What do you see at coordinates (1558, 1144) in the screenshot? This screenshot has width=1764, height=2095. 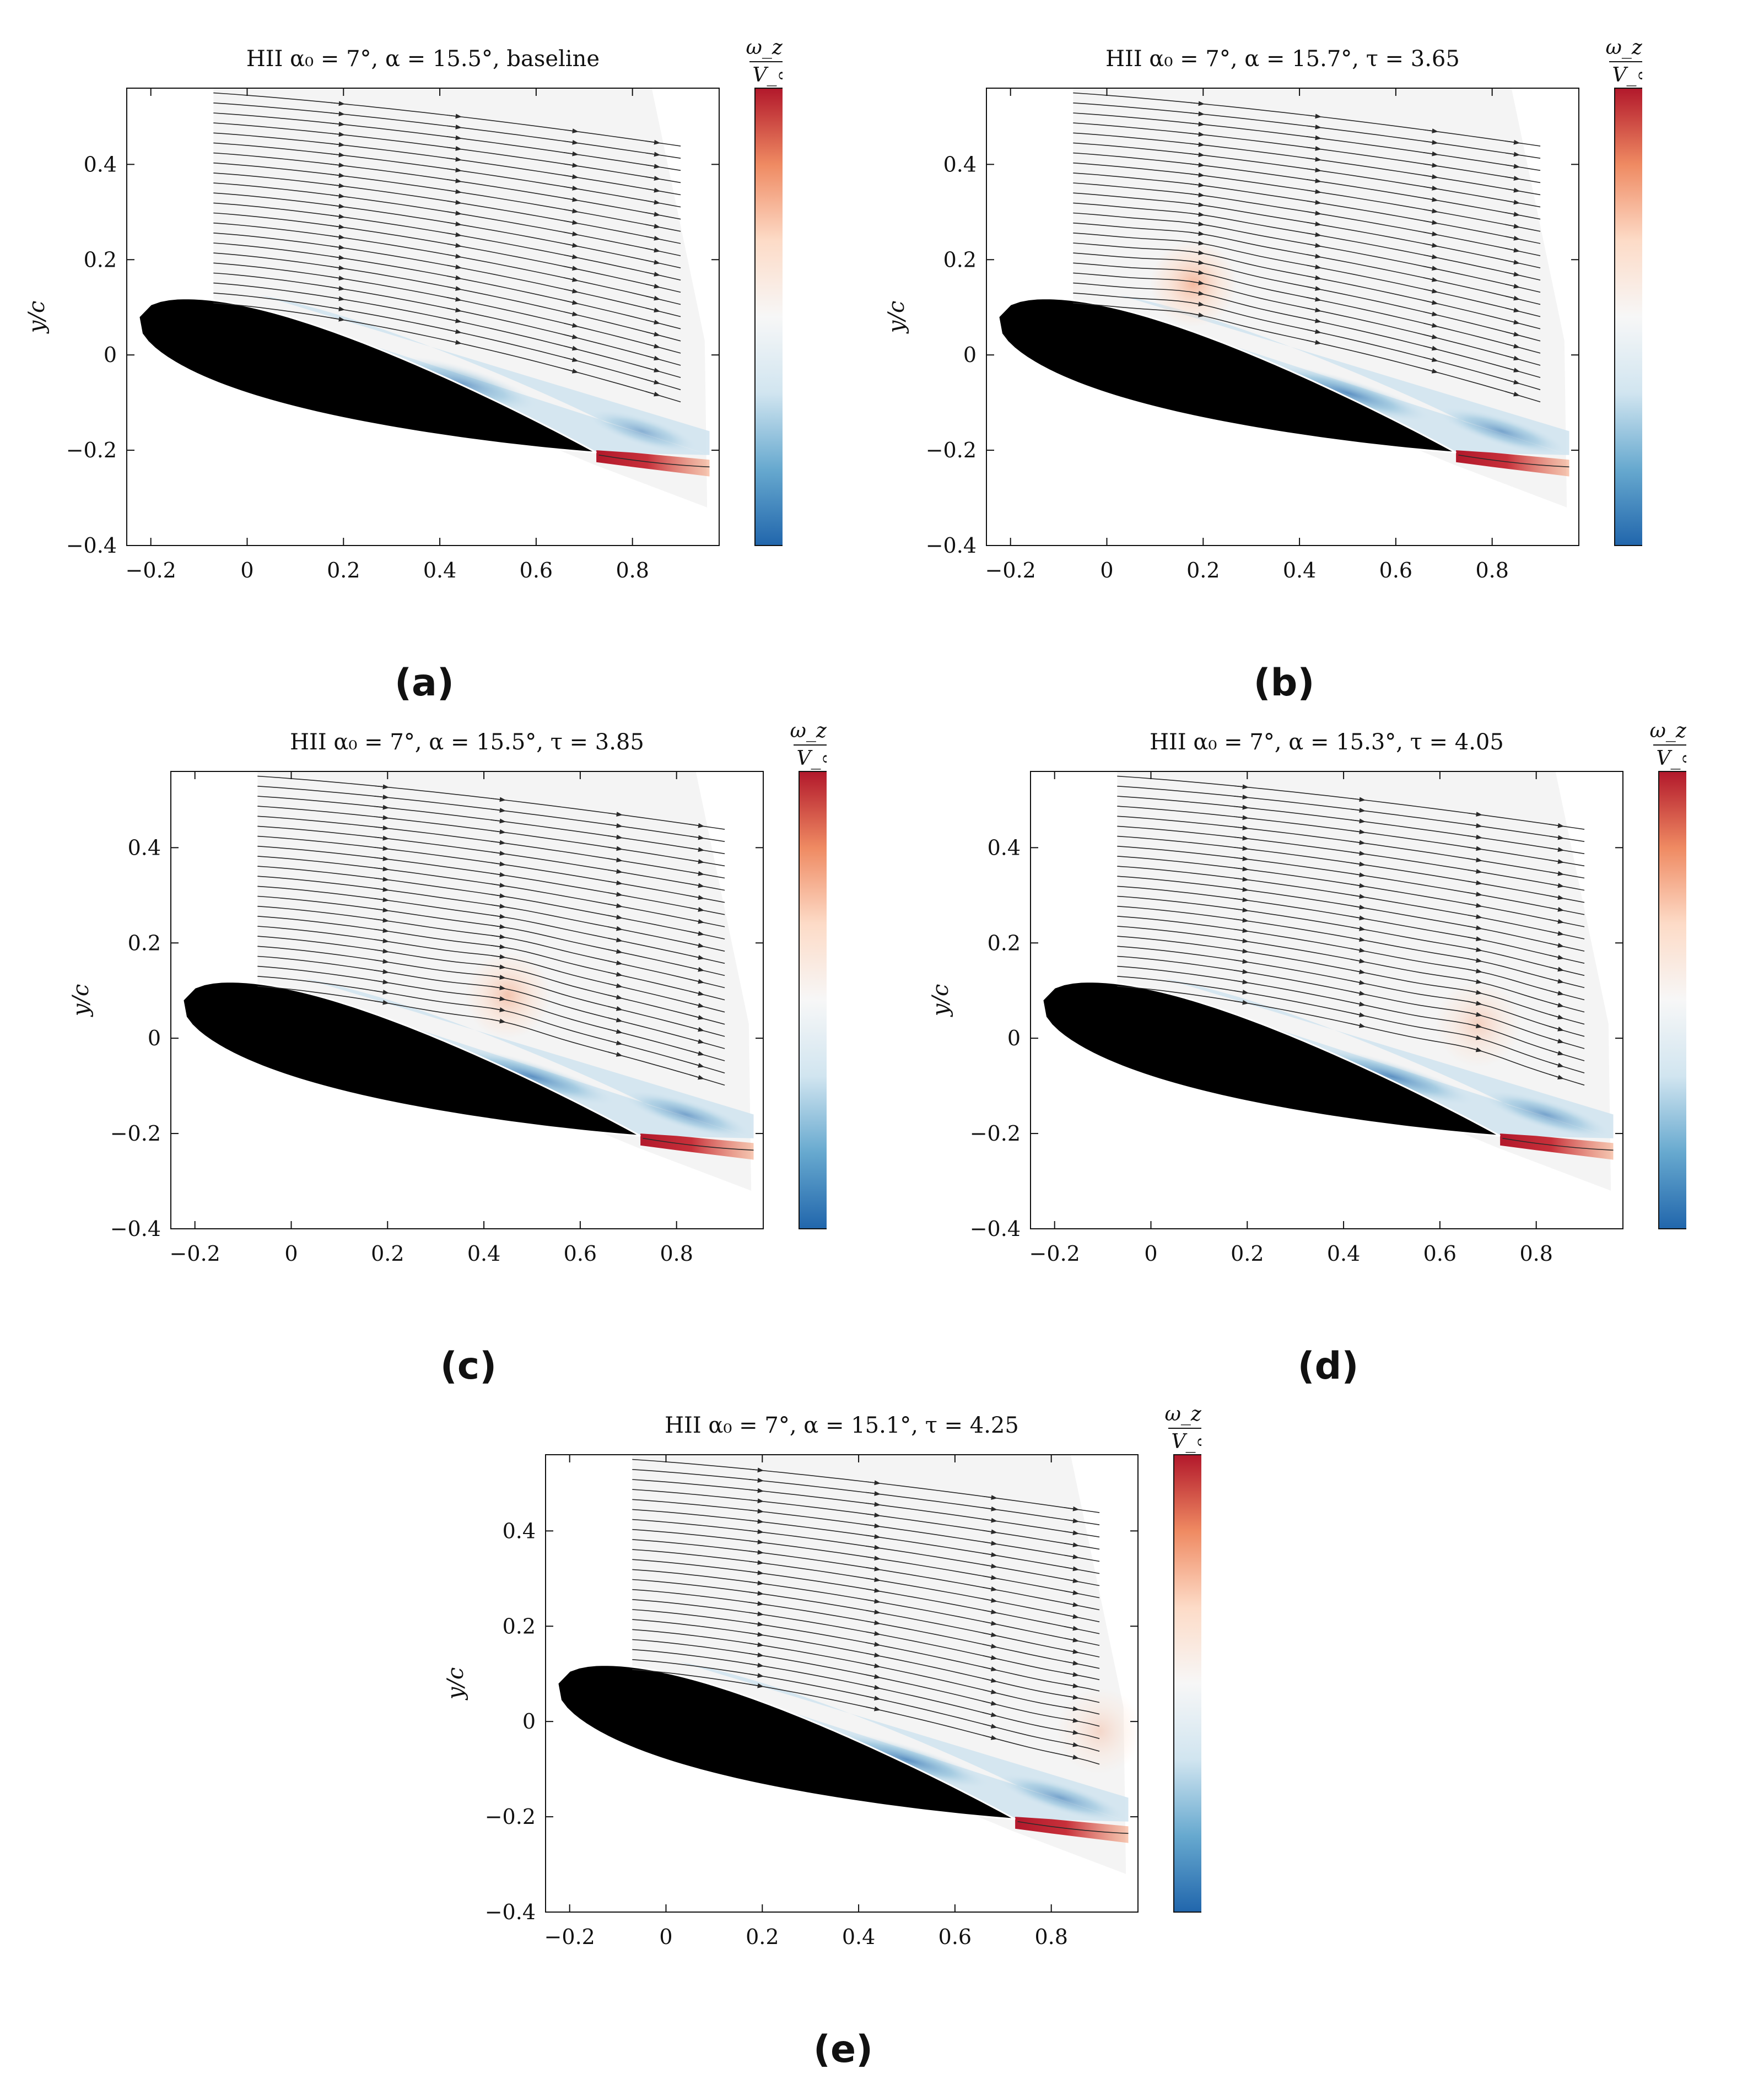 I see `wake-streamline` at bounding box center [1558, 1144].